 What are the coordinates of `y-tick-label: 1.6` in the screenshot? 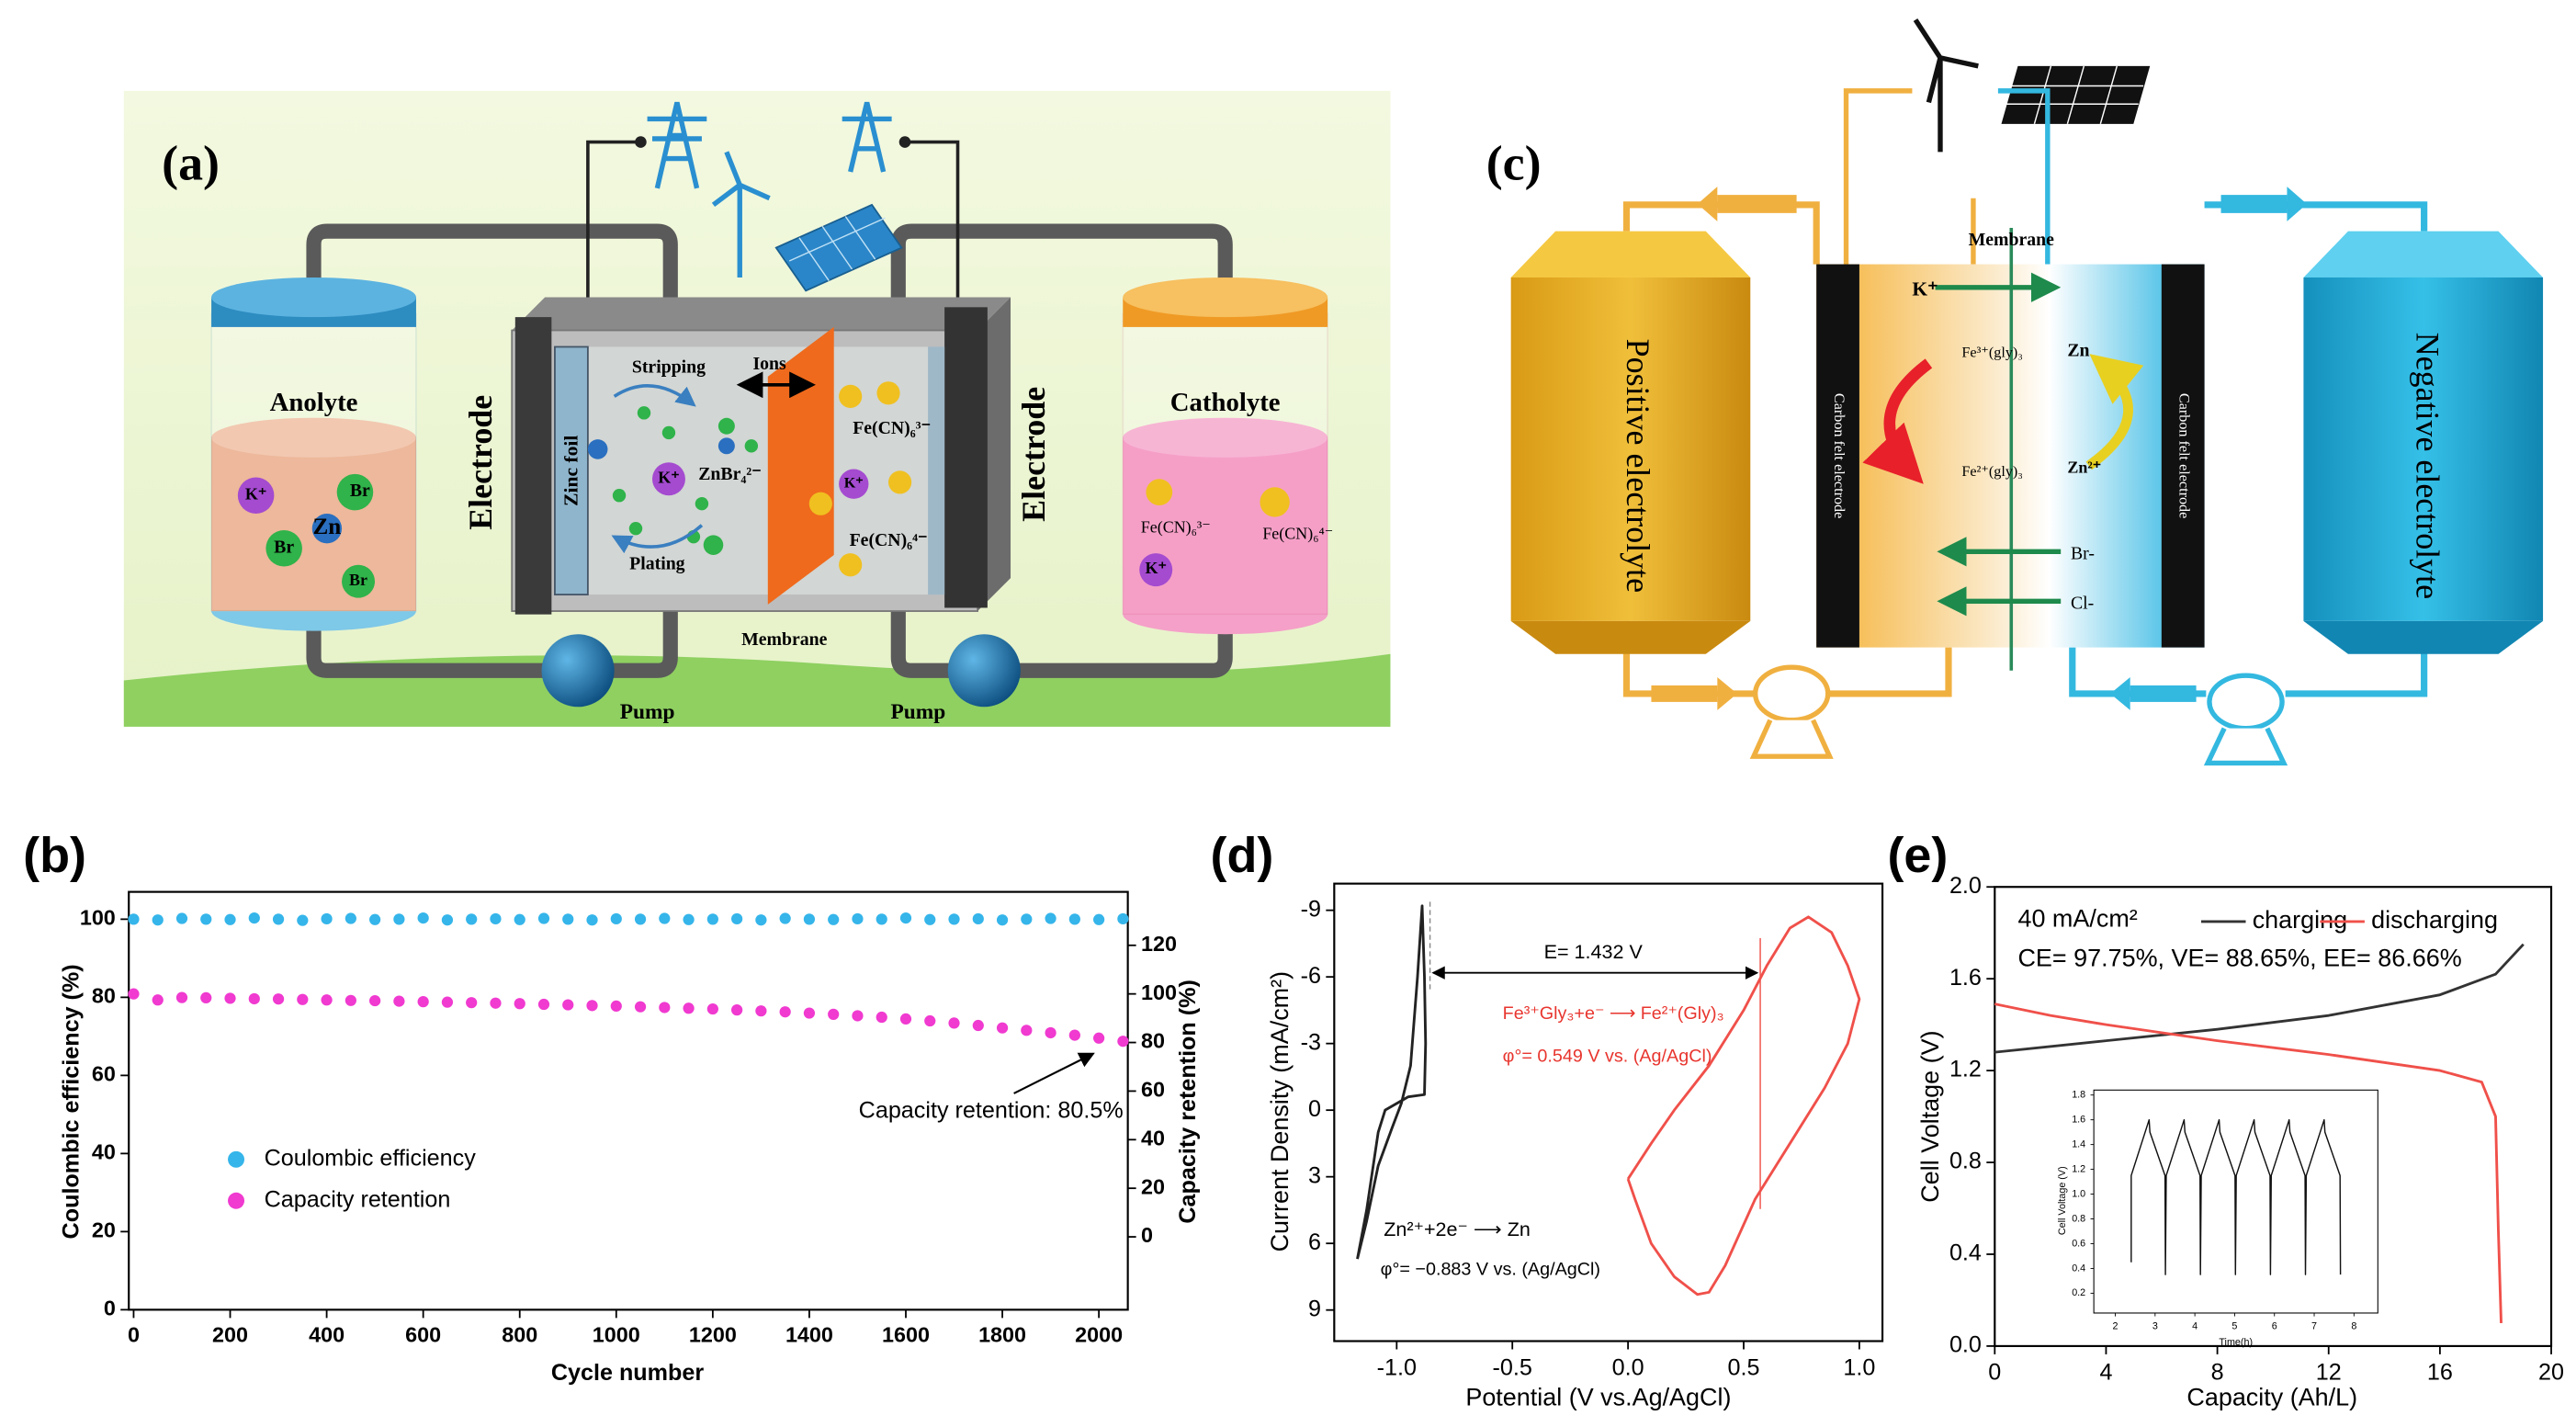 It's located at (2078, 1120).